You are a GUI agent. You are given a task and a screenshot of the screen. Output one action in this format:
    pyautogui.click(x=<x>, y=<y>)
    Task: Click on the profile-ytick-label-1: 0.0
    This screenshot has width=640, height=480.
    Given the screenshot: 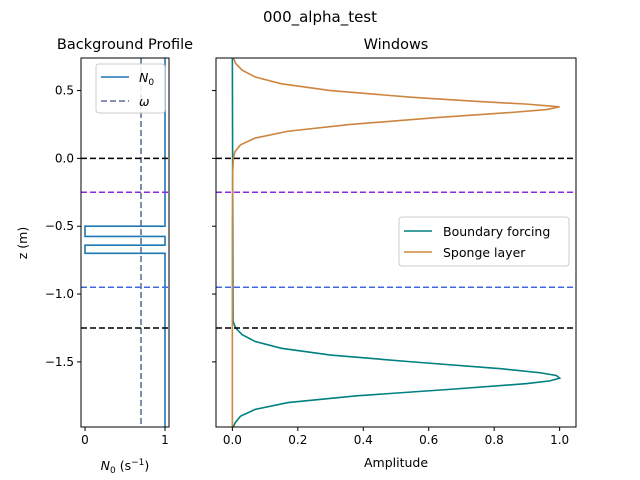 What is the action you would take?
    pyautogui.click(x=64, y=158)
    